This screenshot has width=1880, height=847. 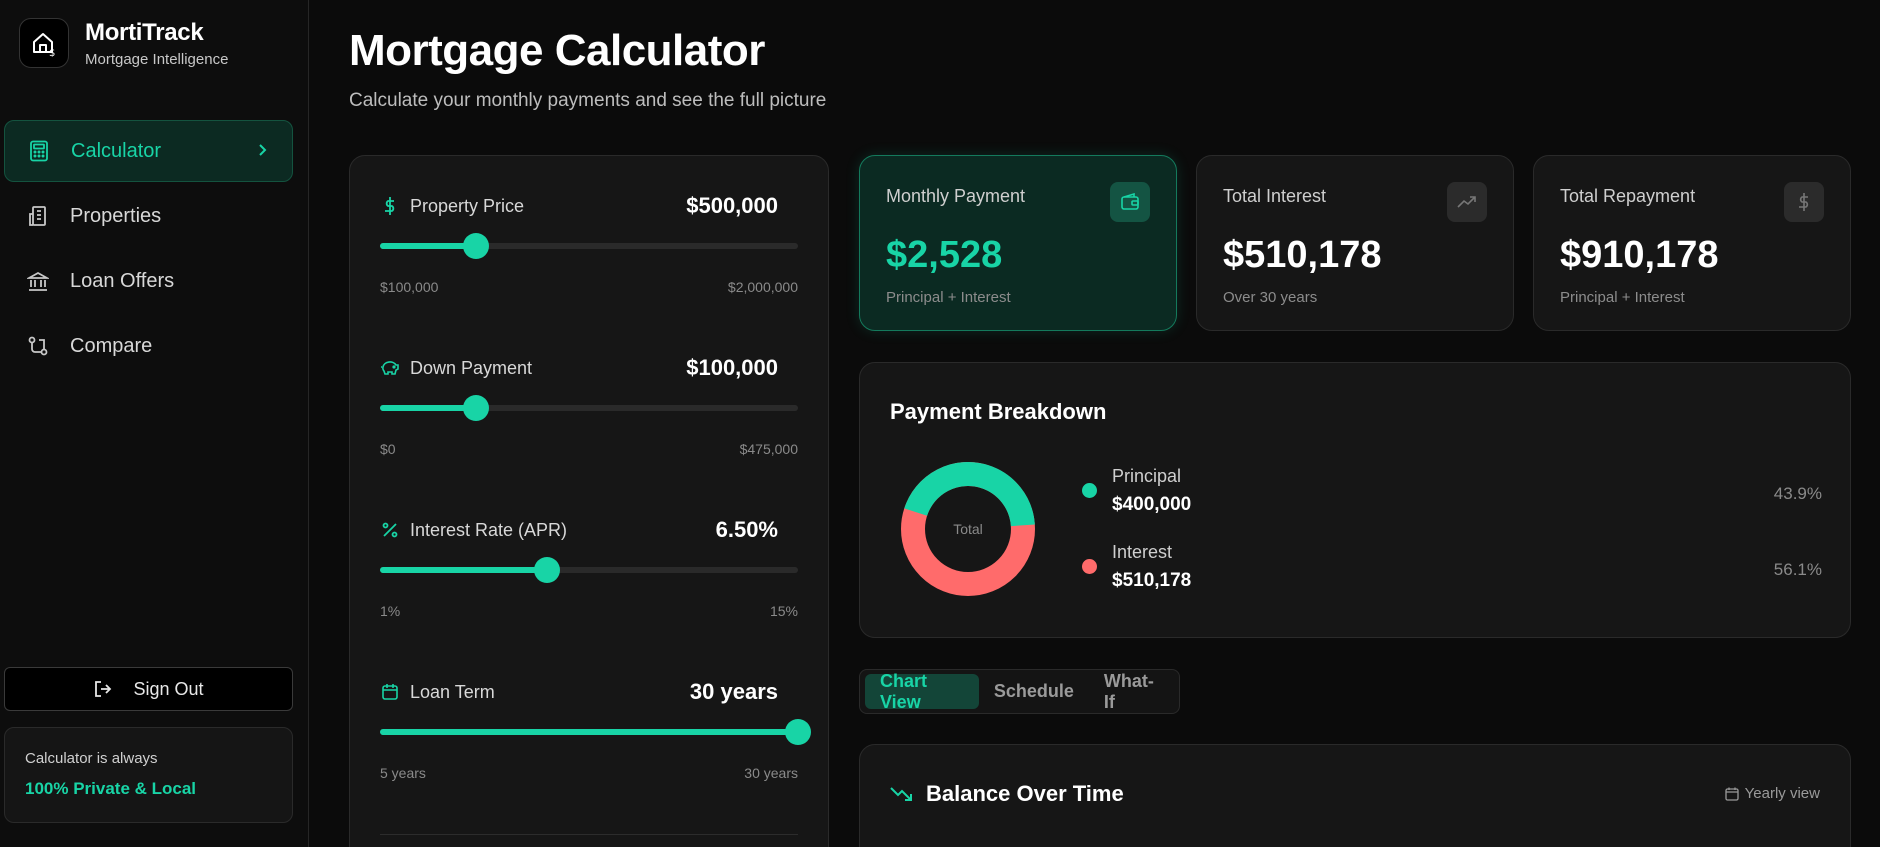 I want to click on trend-down-icon, so click(x=901, y=794).